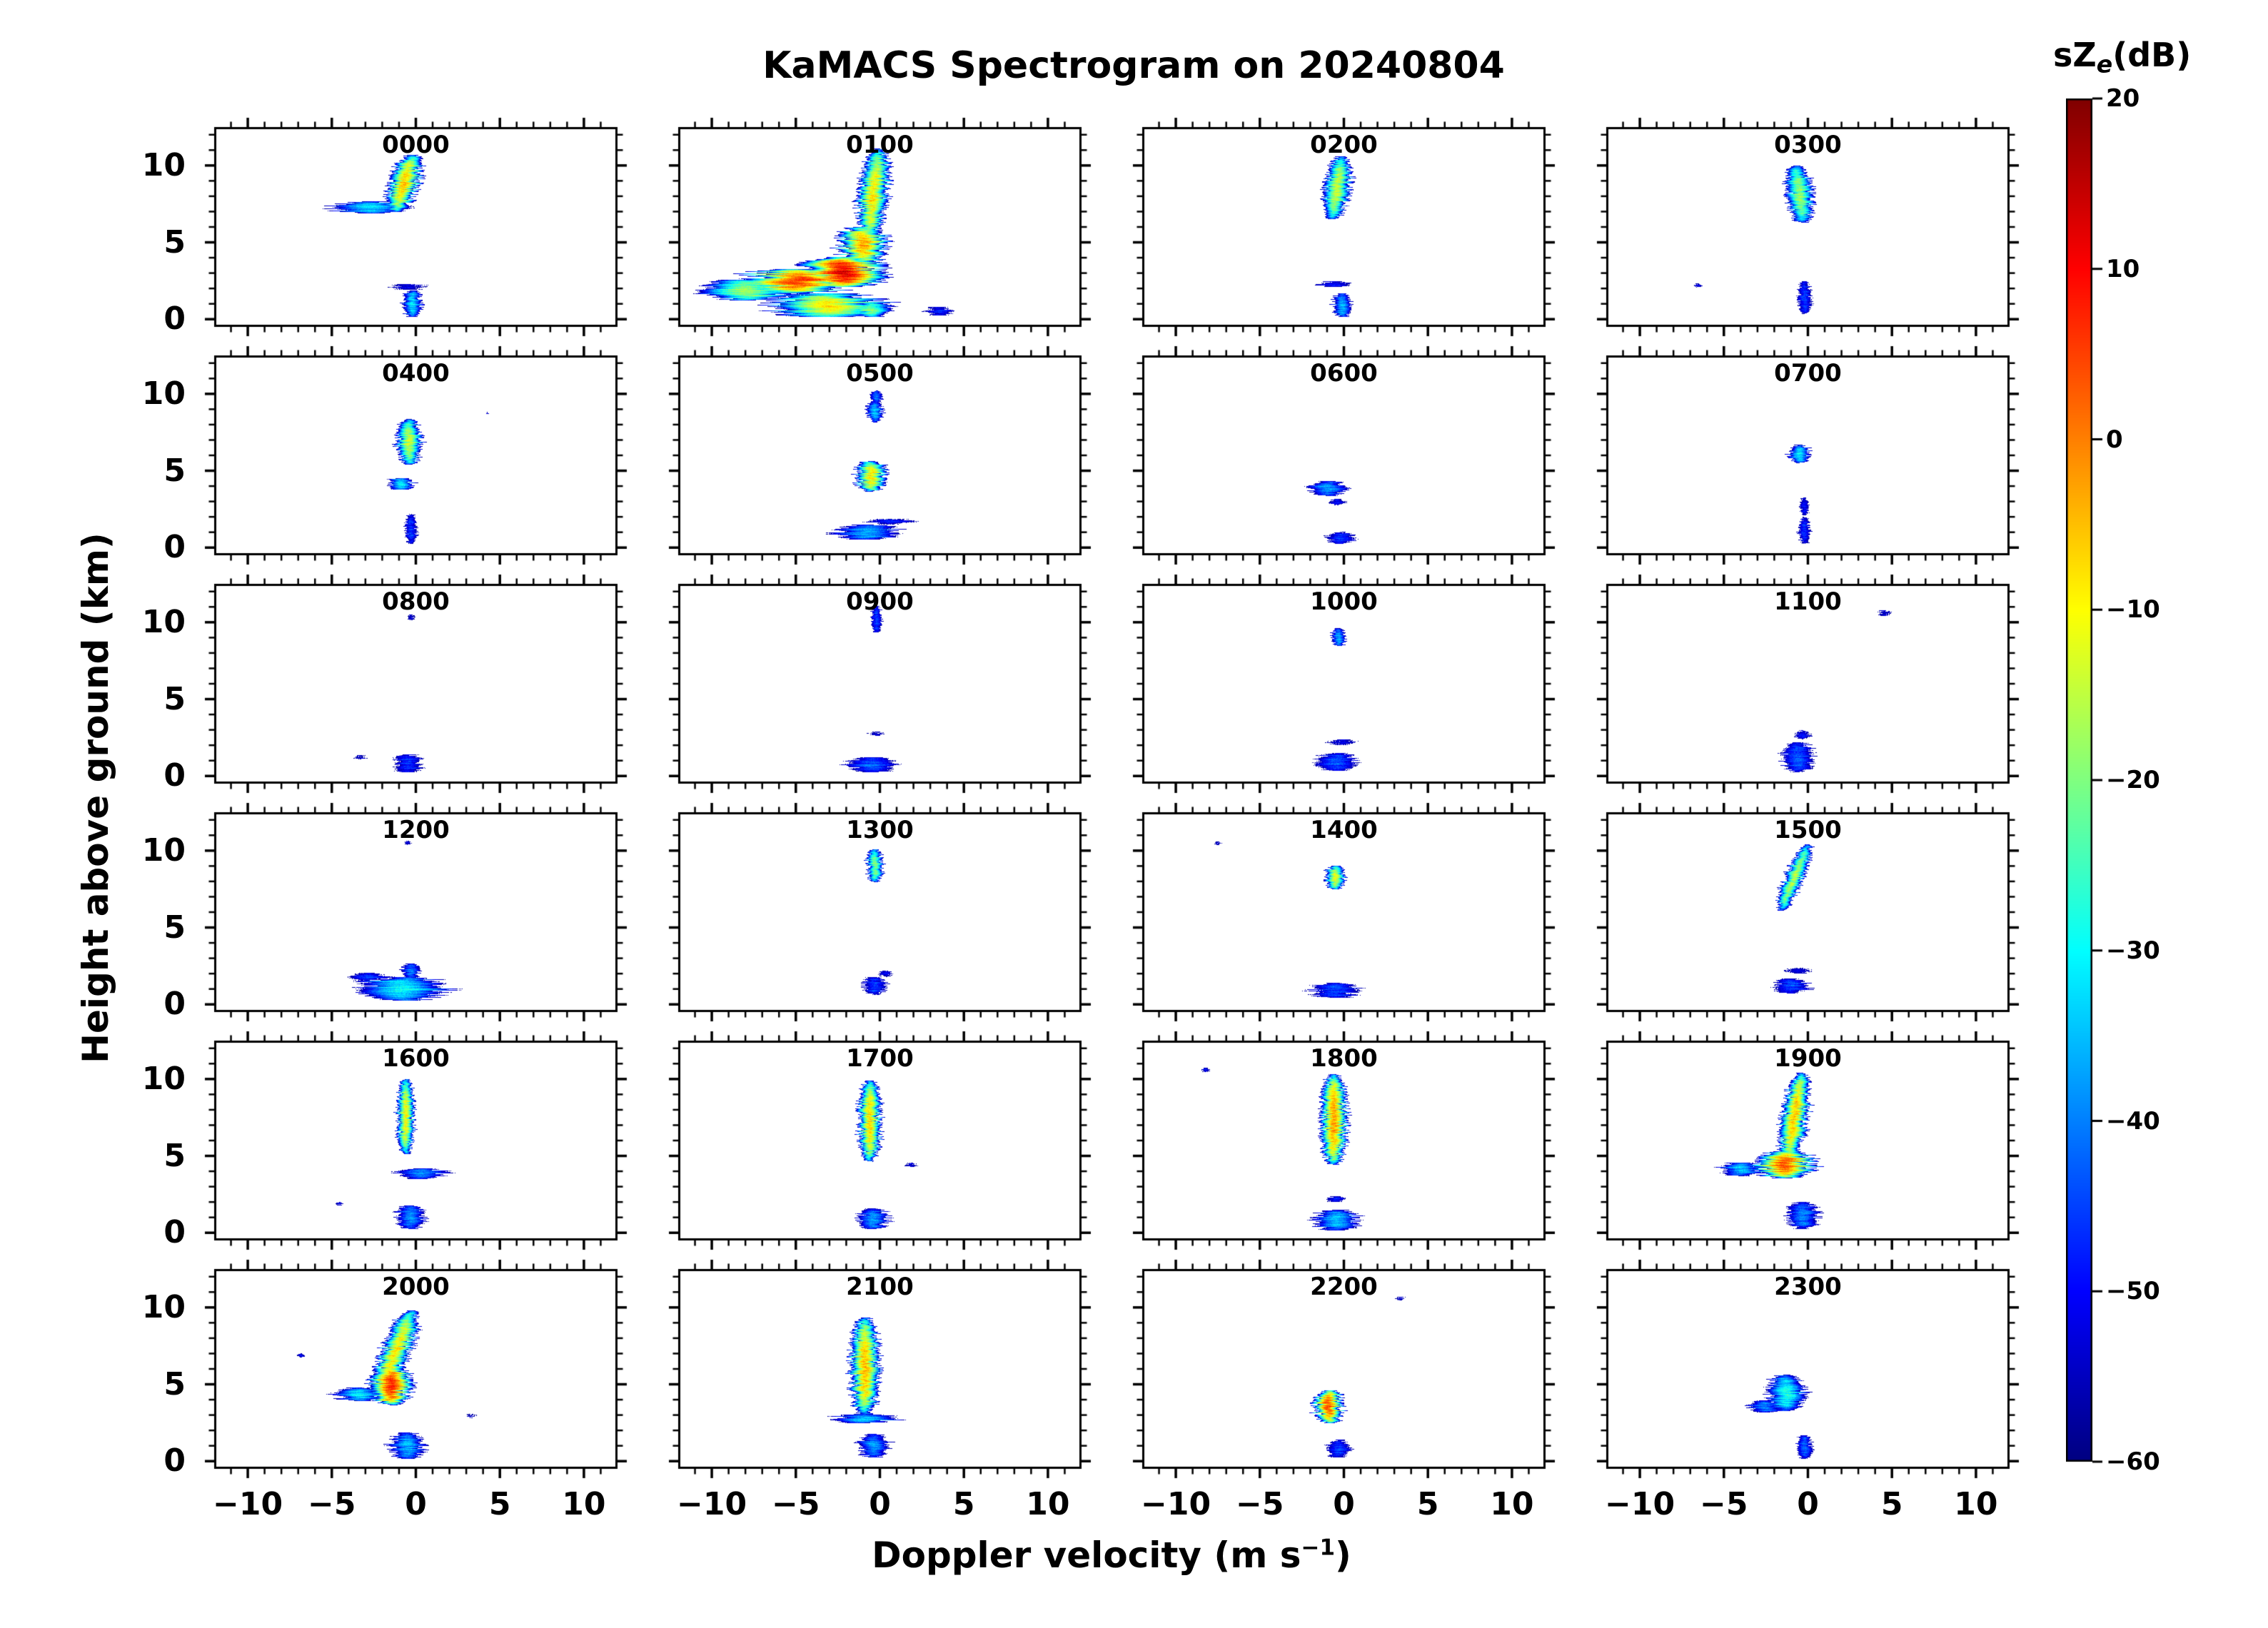  What do you see at coordinates (1344, 830) in the screenshot?
I see `panel-hour-label: 1400` at bounding box center [1344, 830].